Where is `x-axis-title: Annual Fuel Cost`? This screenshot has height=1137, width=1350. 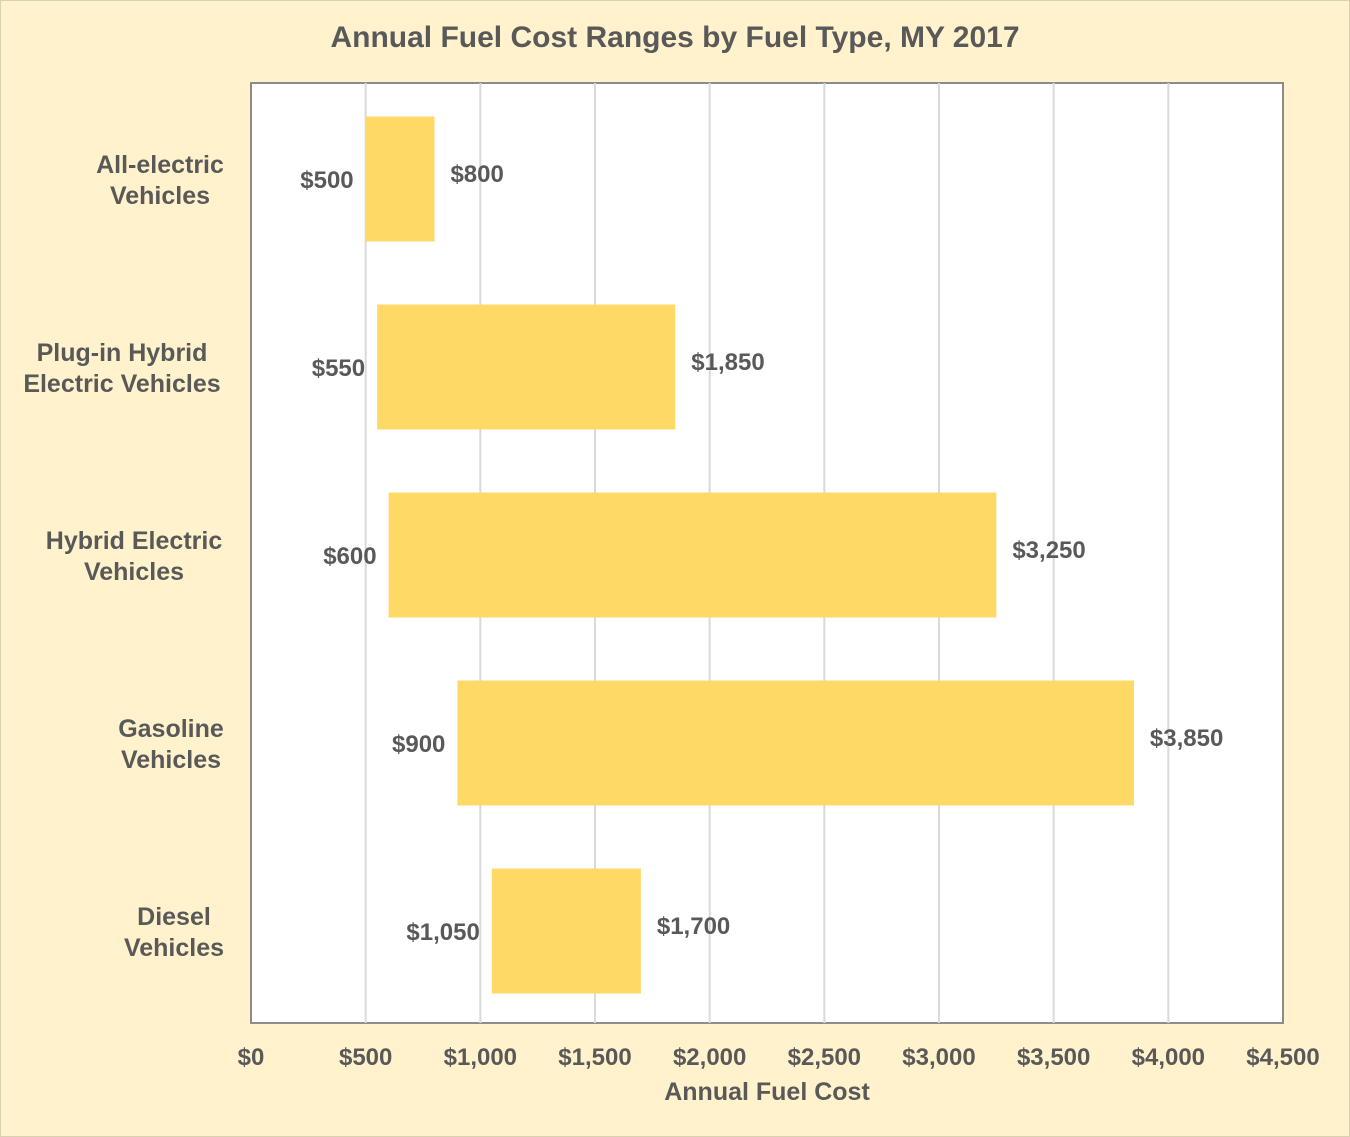
x-axis-title: Annual Fuel Cost is located at coordinates (767, 1092).